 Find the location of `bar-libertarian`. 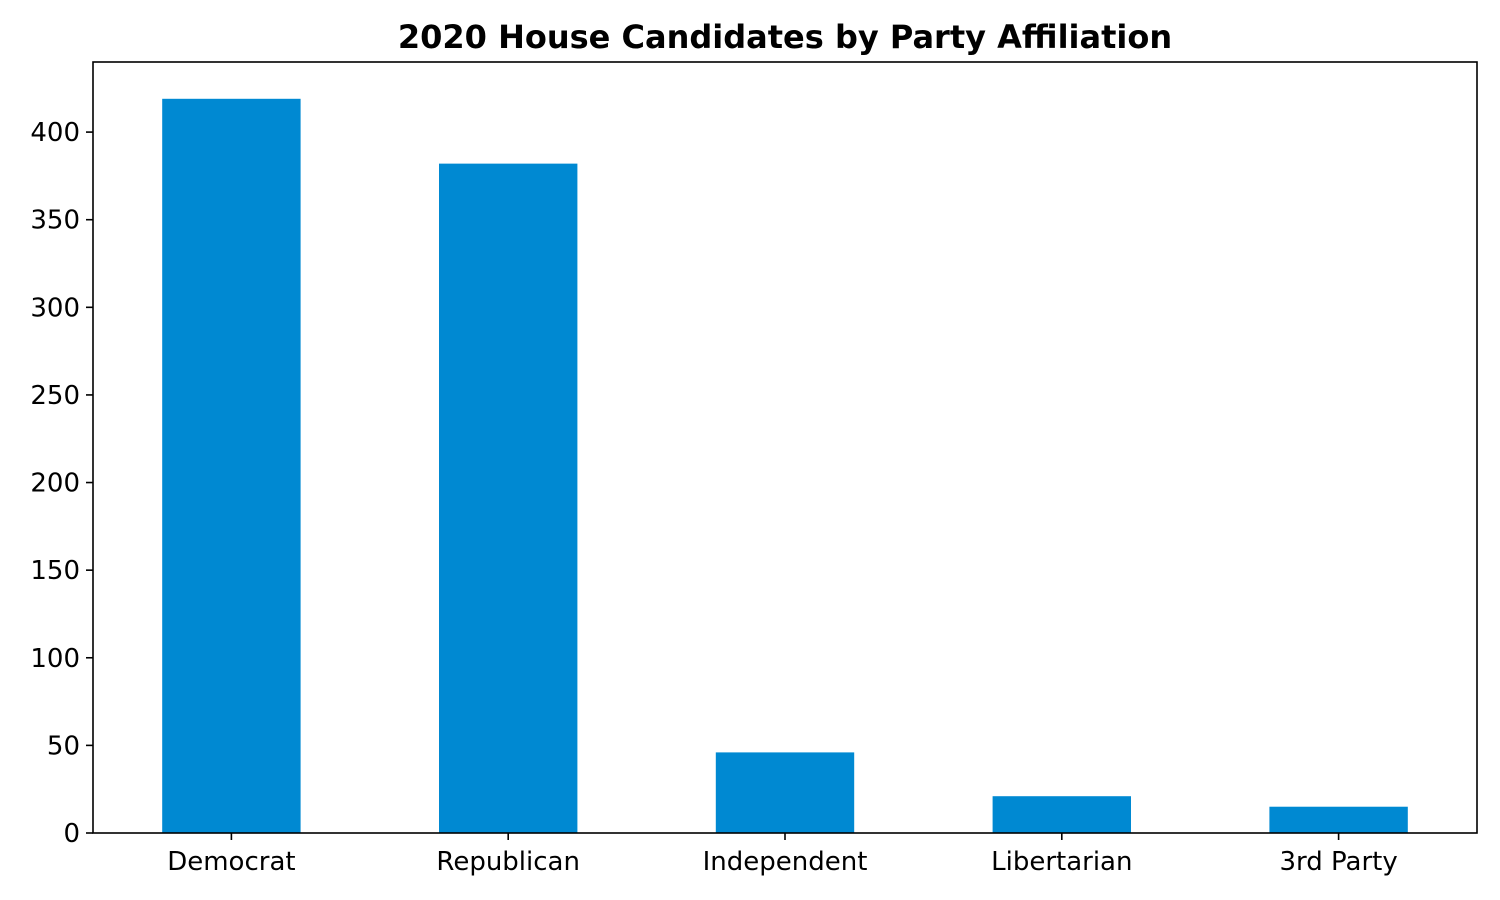

bar-libertarian is located at coordinates (1061, 814).